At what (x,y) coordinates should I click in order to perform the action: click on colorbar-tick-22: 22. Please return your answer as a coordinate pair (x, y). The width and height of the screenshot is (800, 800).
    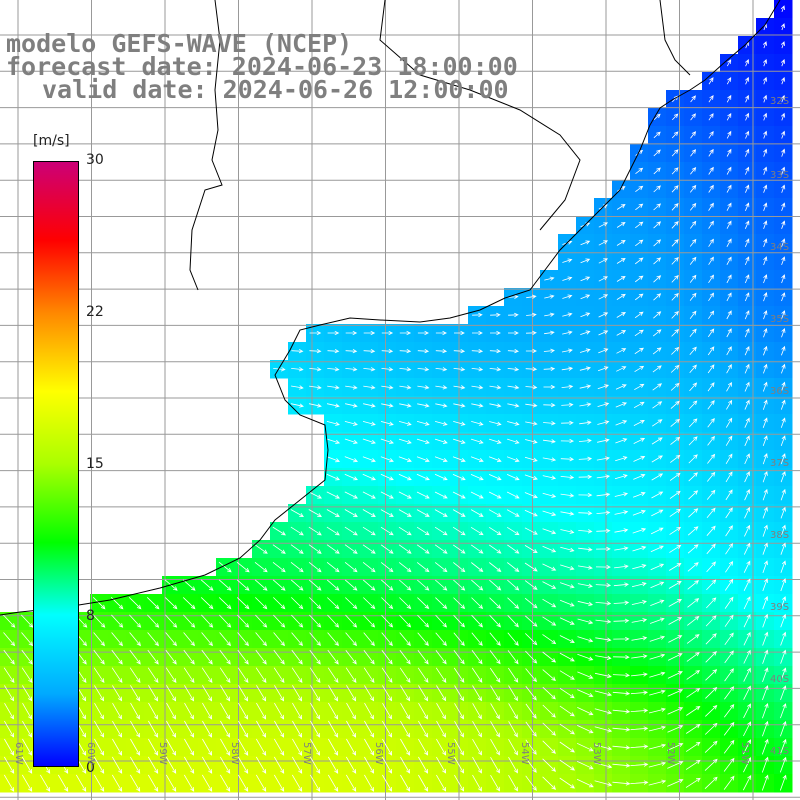
    Looking at the image, I should click on (95, 312).